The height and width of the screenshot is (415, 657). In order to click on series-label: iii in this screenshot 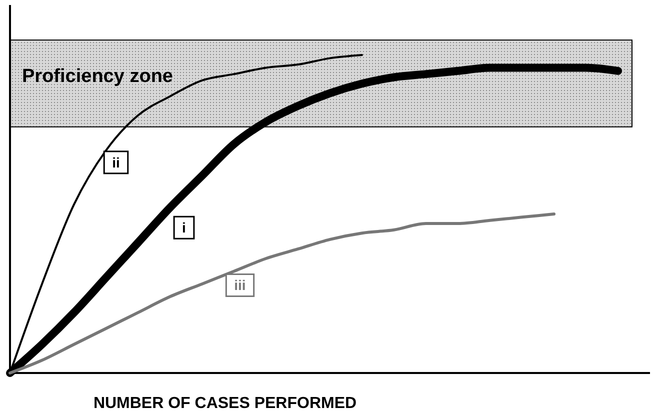, I will do `click(240, 285)`.